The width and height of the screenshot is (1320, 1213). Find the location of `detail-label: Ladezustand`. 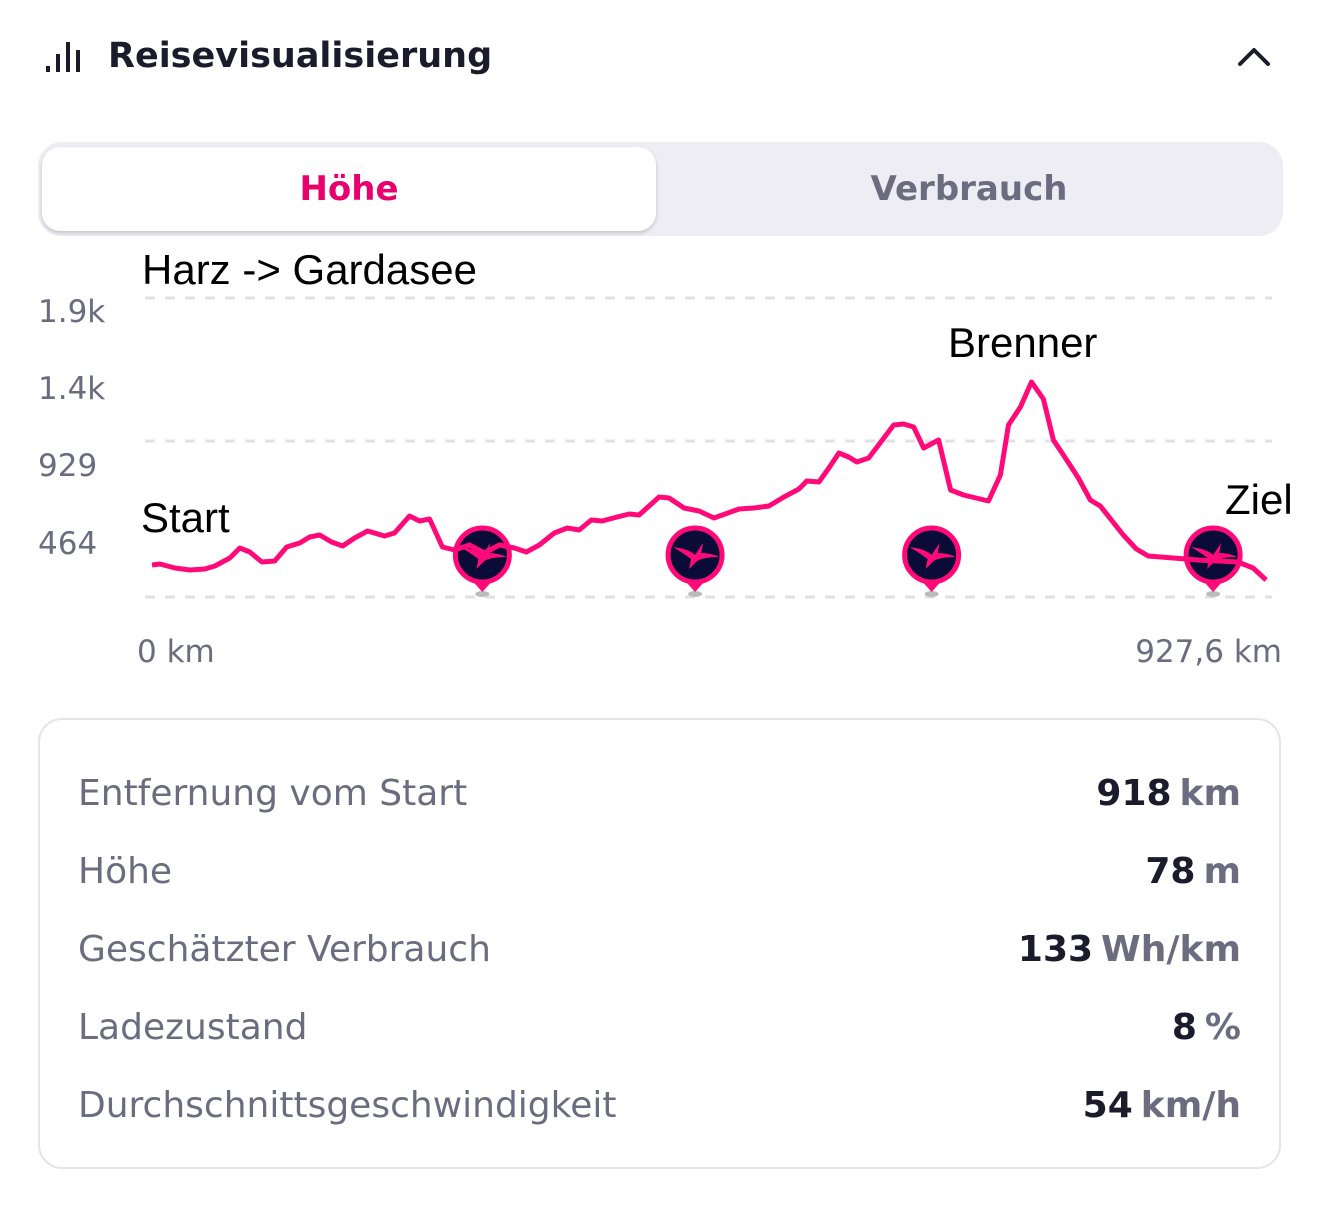

detail-label: Ladezustand is located at coordinates (193, 1027).